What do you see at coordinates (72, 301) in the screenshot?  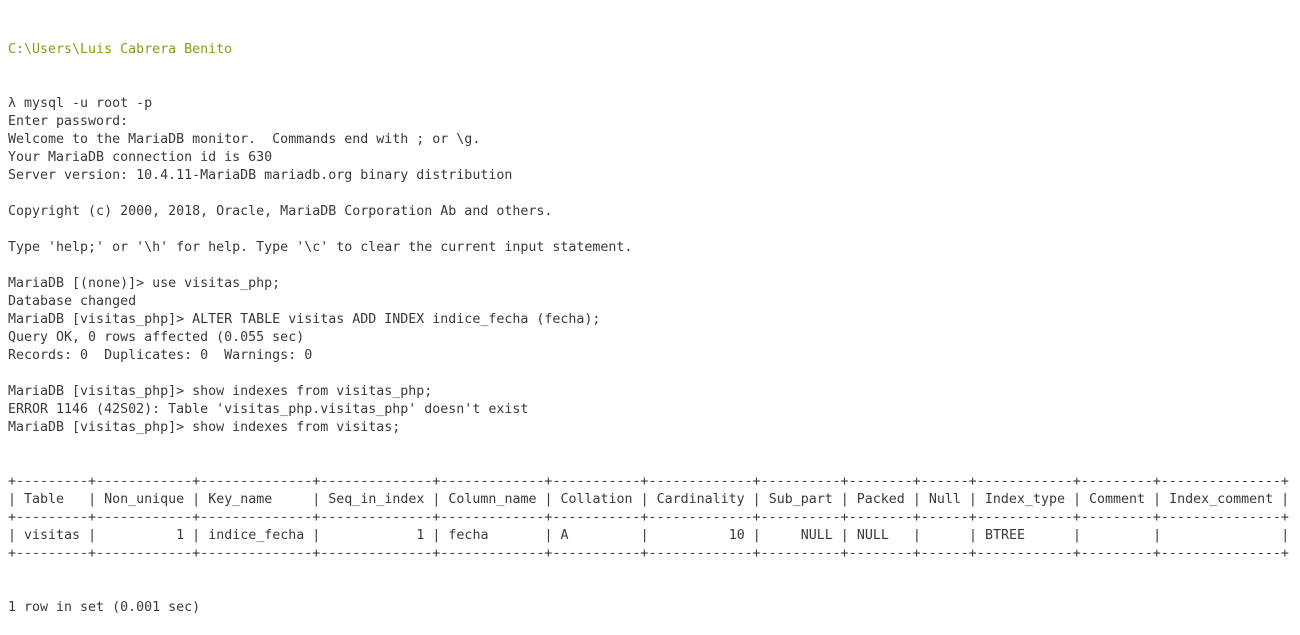 I see `terminal-line: Database changed` at bounding box center [72, 301].